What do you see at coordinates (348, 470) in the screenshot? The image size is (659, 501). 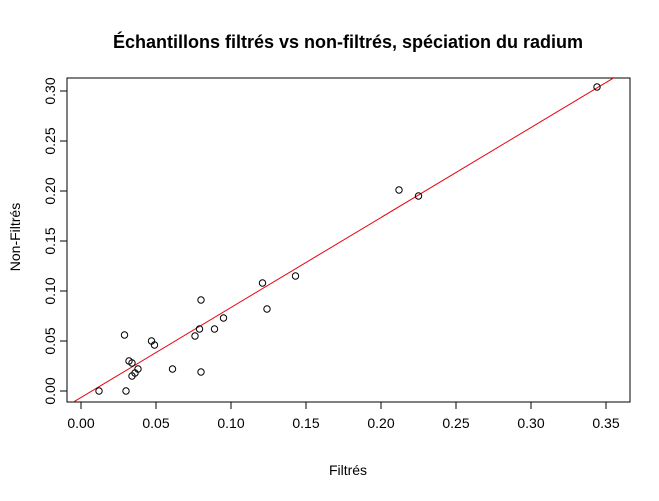 I see `x-axis-label: Filtrés` at bounding box center [348, 470].